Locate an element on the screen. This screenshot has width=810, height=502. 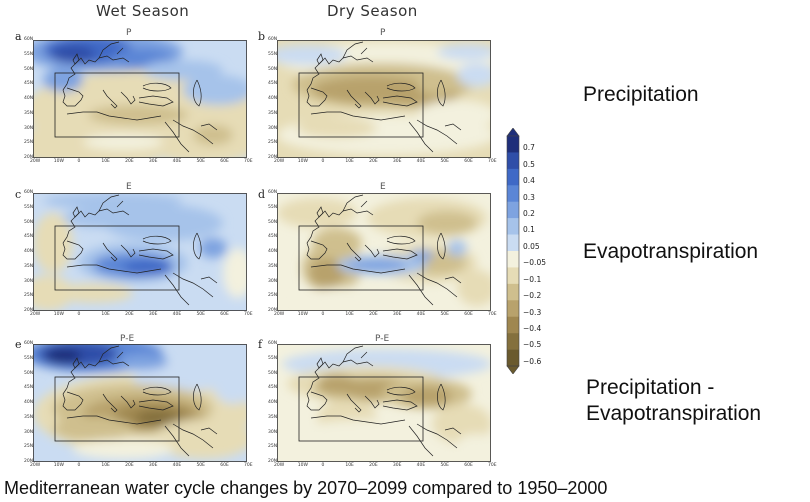
map-panel-a is located at coordinates (140, 99).